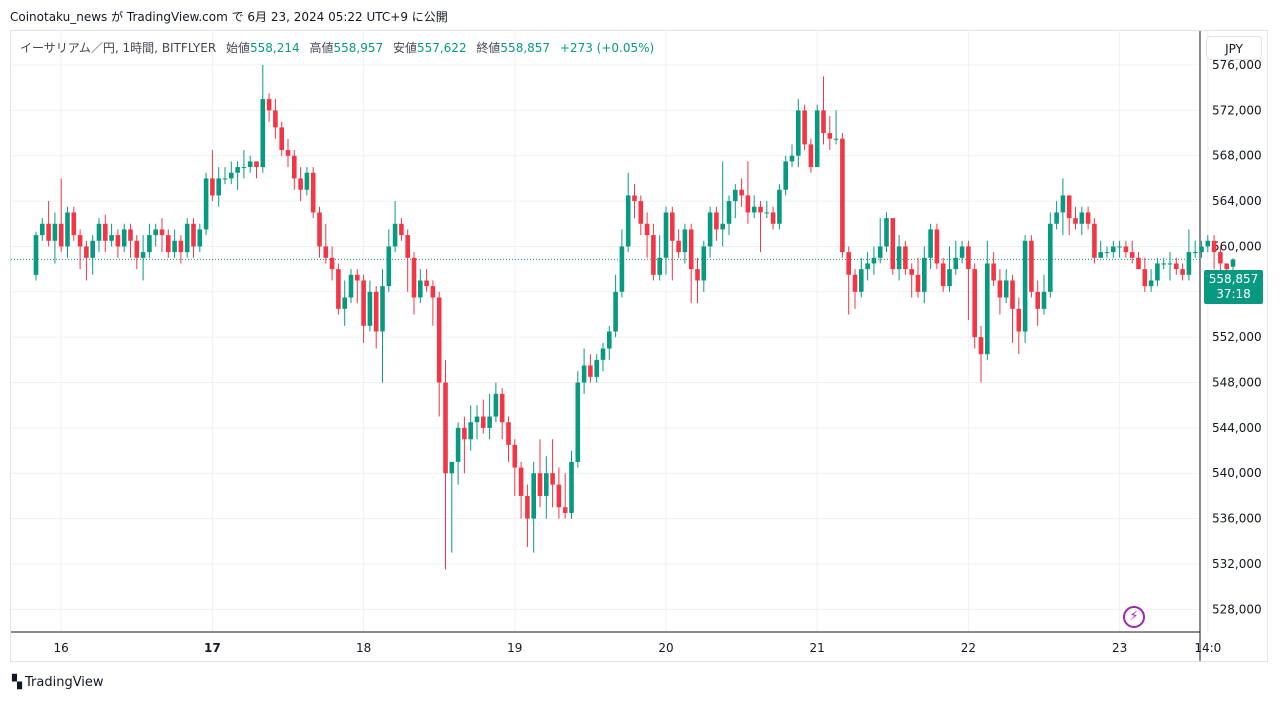 Image resolution: width=1280 pixels, height=701 pixels. I want to click on x-tick-label: 21, so click(817, 648).